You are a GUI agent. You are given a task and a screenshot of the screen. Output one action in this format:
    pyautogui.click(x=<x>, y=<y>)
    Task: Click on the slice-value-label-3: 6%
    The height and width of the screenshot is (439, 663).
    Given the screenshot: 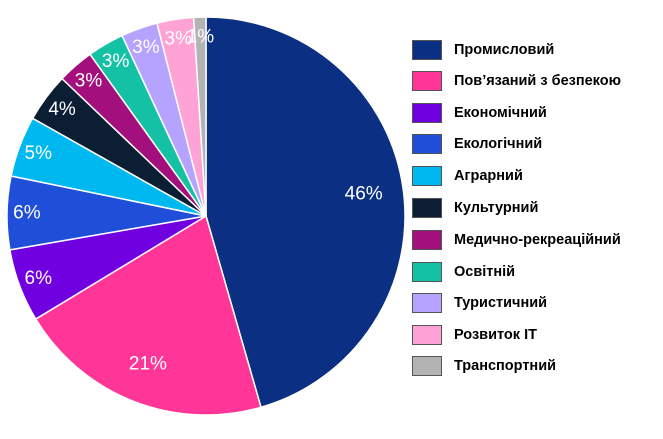 What is the action you would take?
    pyautogui.click(x=27, y=213)
    